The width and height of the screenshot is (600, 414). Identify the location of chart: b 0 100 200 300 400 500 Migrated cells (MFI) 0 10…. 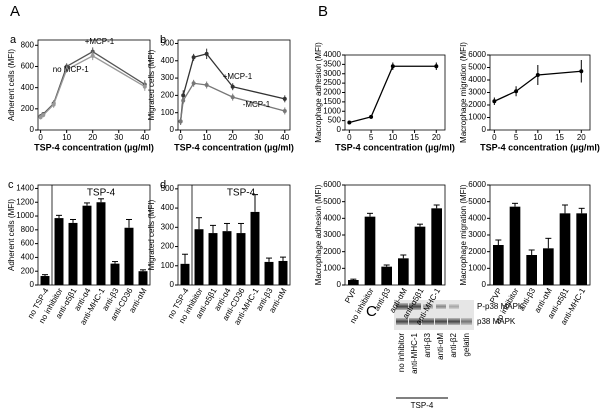
(220, 93).